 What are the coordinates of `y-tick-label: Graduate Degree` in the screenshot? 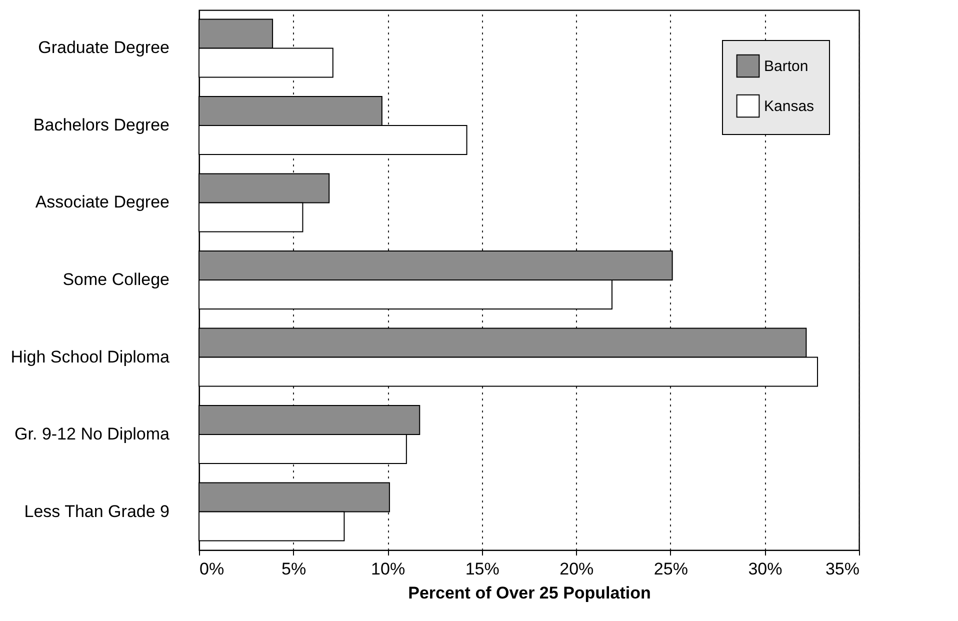 It's located at (104, 48).